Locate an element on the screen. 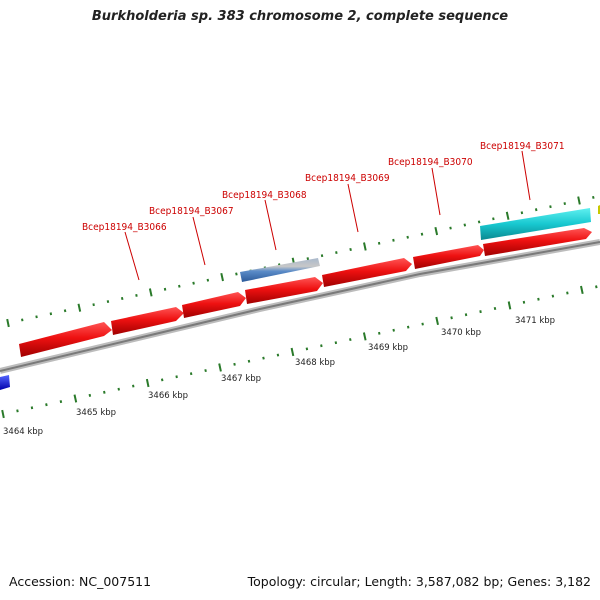 This screenshot has height=600, width=600. gene-label-b3070: Bcep18194_B3070 is located at coordinates (430, 162).